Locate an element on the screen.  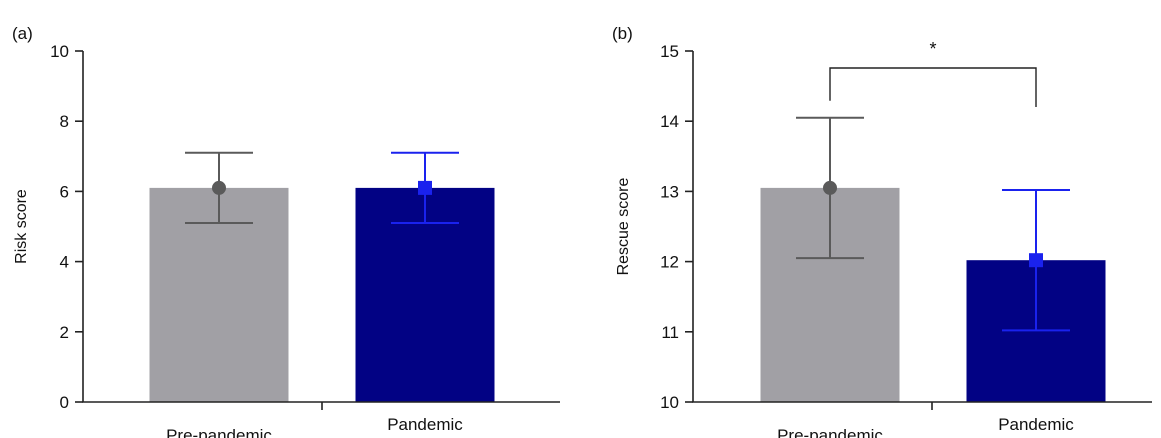
y-tick-label: 13 is located at coordinates (669, 191).